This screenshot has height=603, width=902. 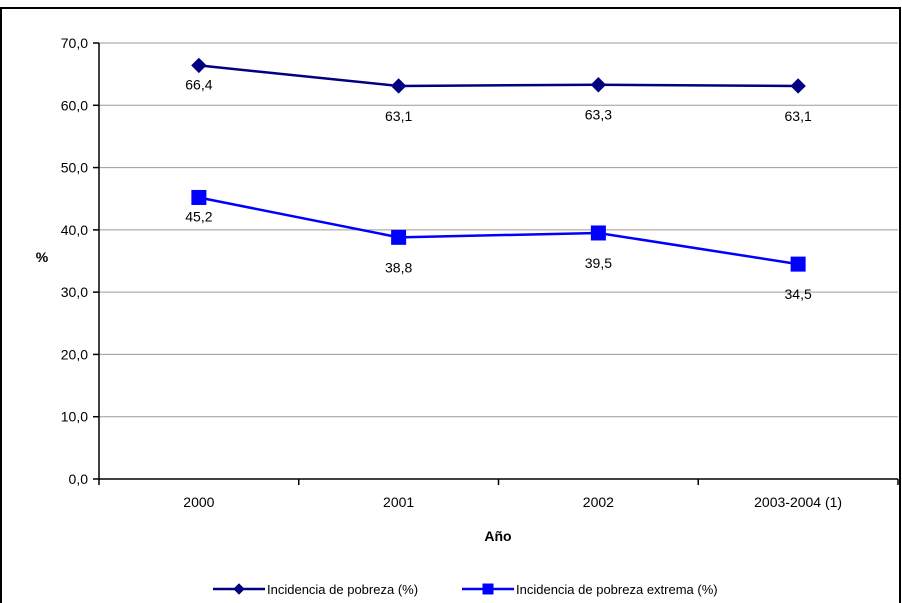 What do you see at coordinates (798, 502) in the screenshot?
I see `x-tick-label: 2003-2004 (1)` at bounding box center [798, 502].